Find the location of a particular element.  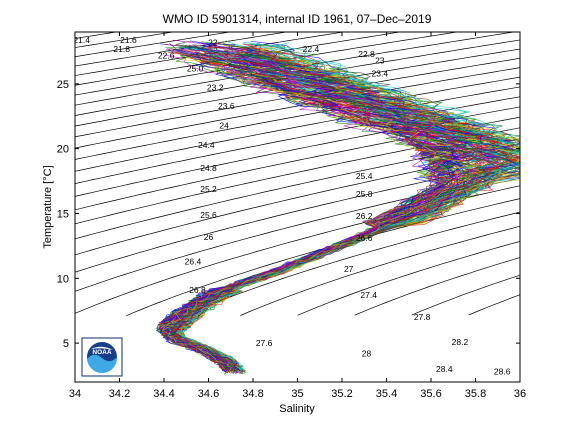

contour-label: 27 is located at coordinates (349, 269).